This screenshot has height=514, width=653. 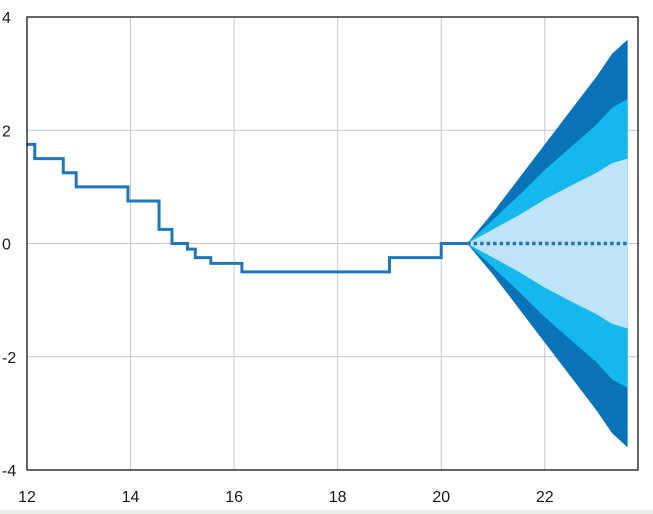 I want to click on x-tick-label: 16, so click(x=234, y=497).